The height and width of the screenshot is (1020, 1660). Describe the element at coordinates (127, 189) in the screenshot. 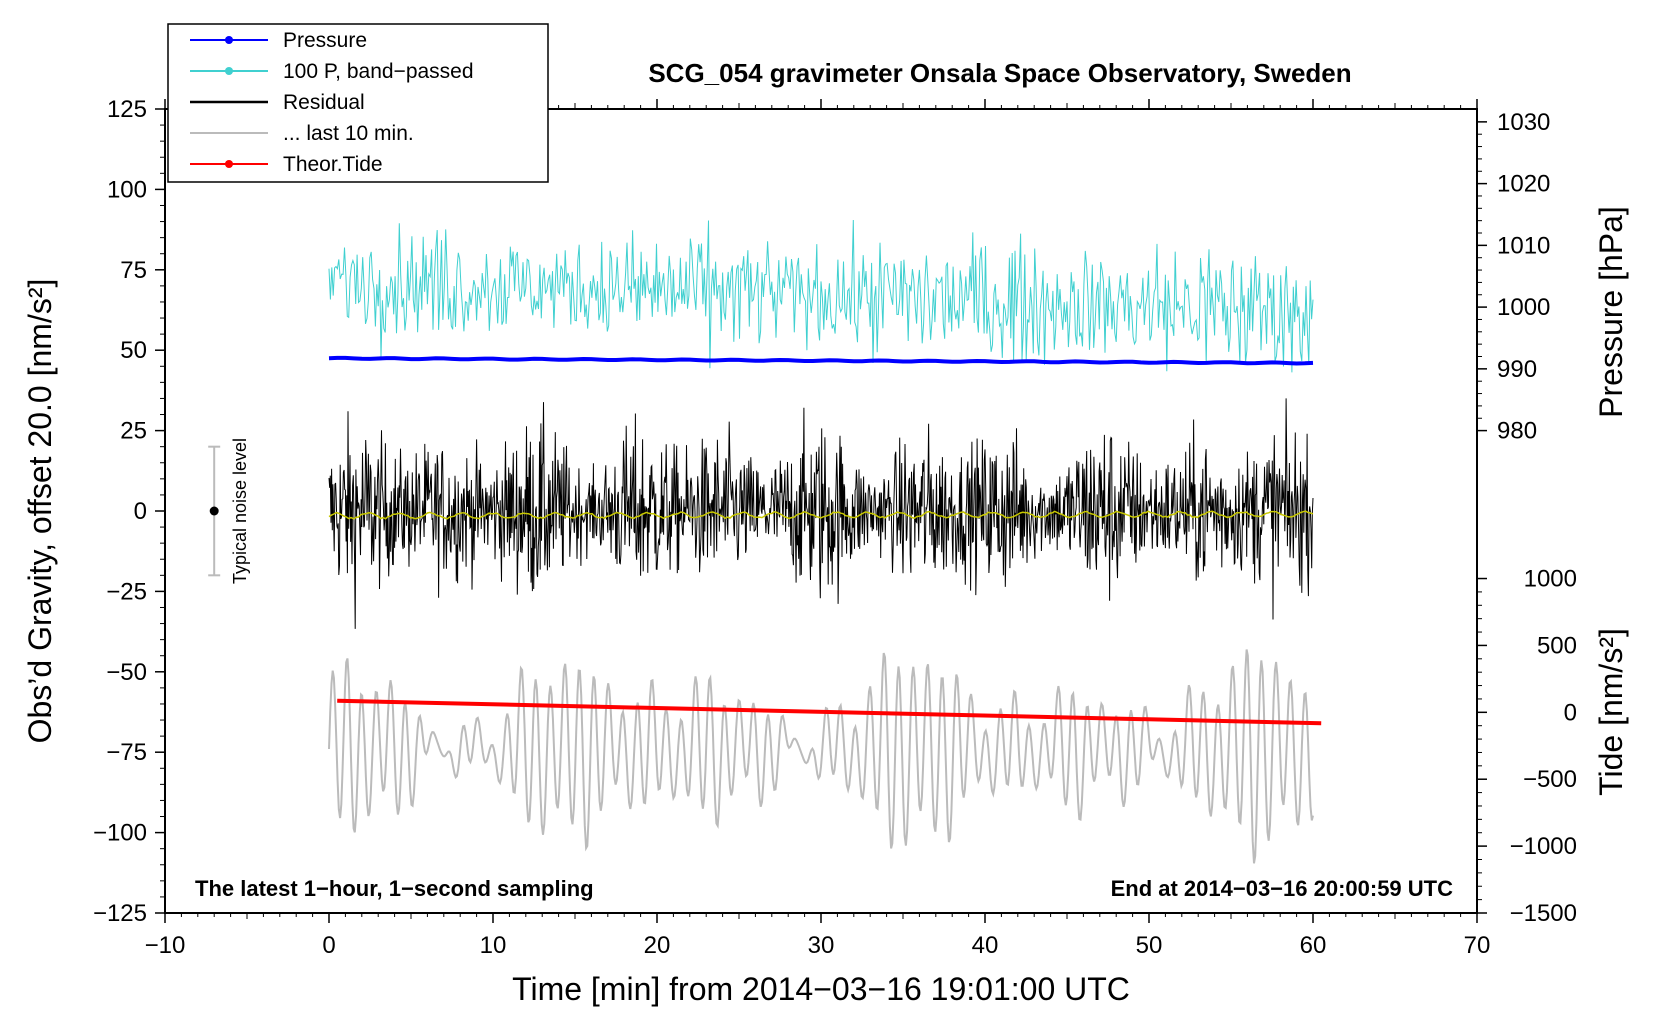

I see `y-tick-label: 100` at that location.